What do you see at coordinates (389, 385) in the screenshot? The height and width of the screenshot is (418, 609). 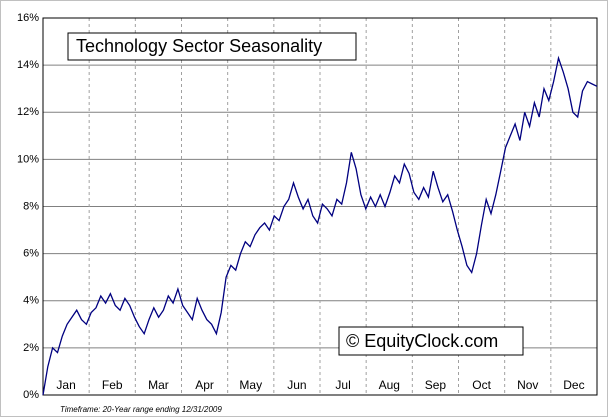 I see `x-tick-label: Aug` at bounding box center [389, 385].